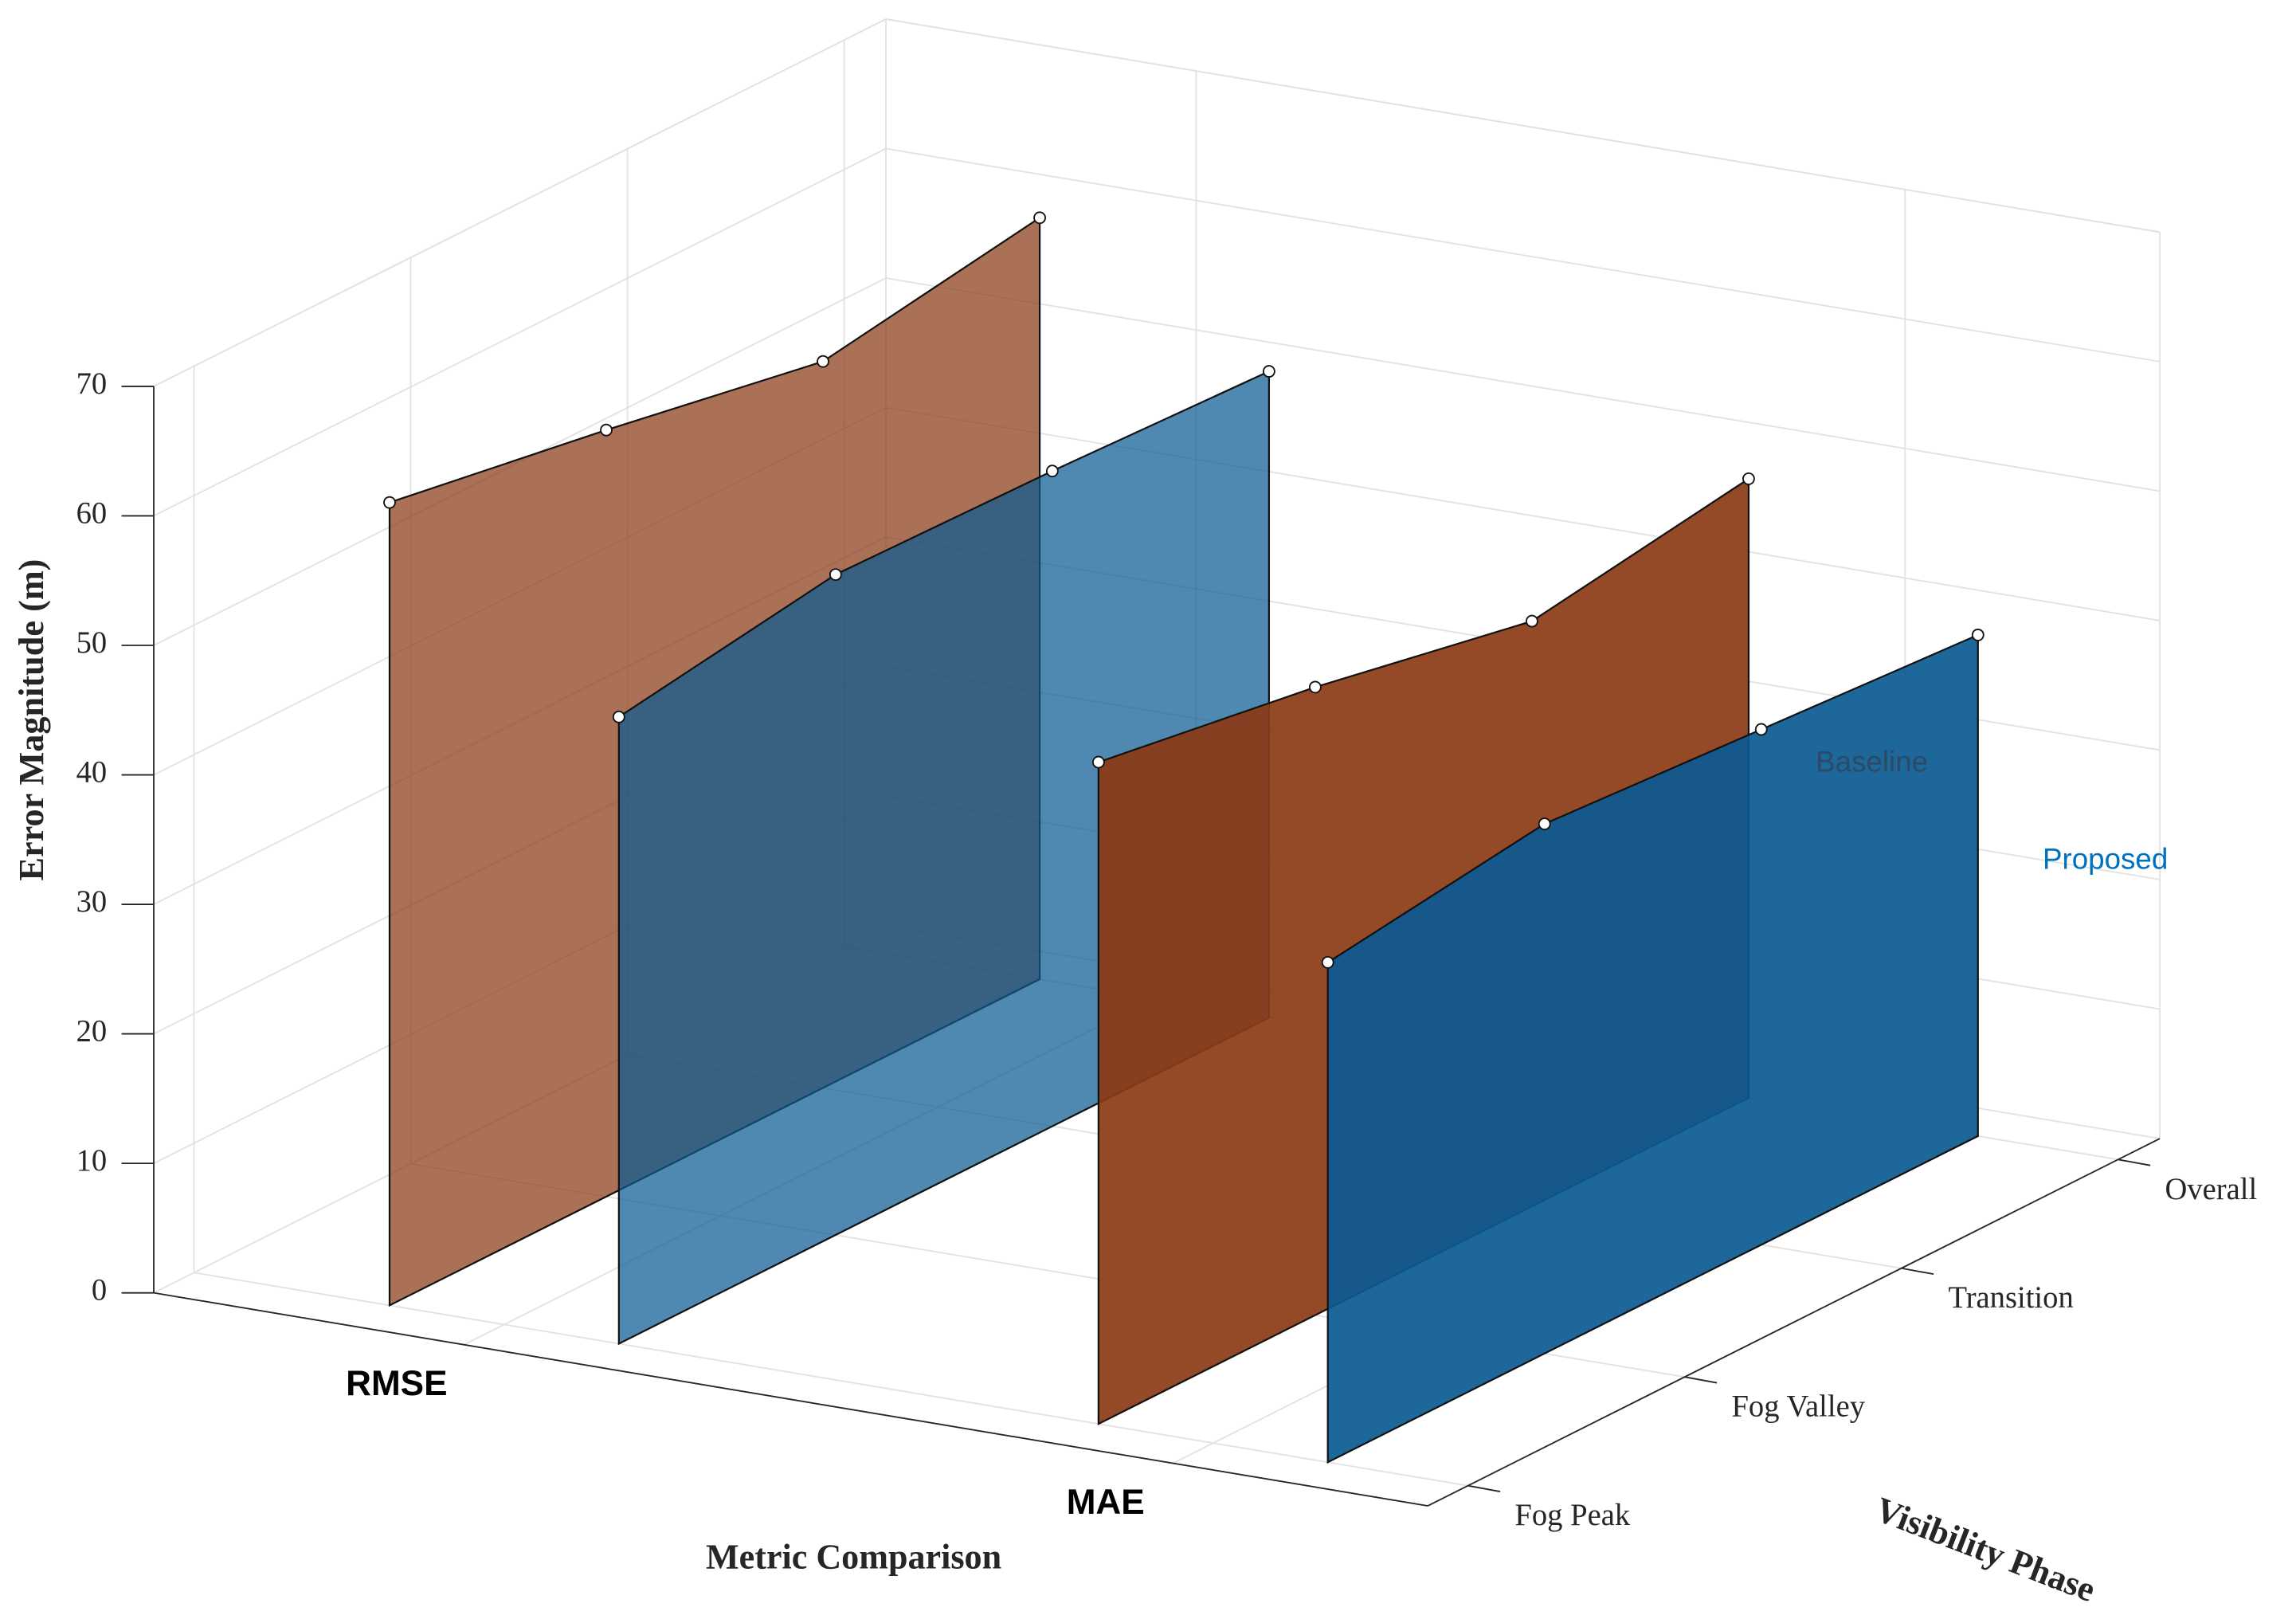 The width and height of the screenshot is (2296, 1619). Describe the element at coordinates (2105, 858) in the screenshot. I see `legend-entry: Proposed` at that location.